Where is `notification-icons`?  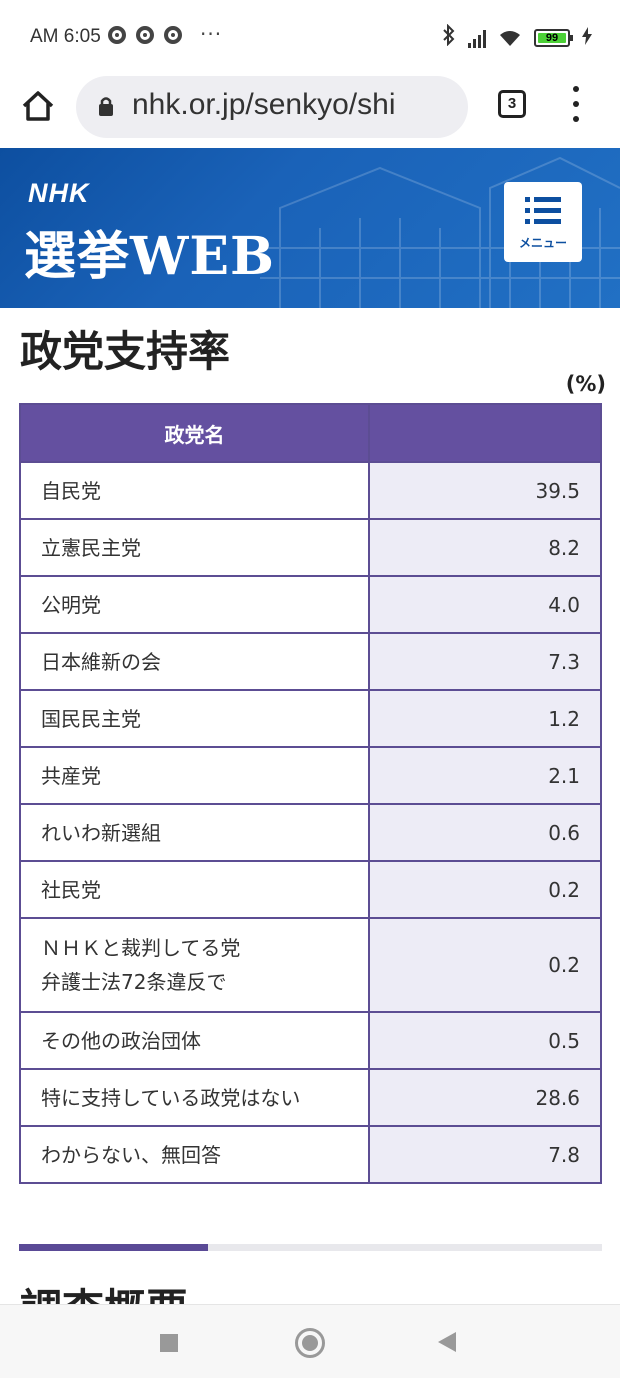
notification-icons is located at coordinates (145, 35).